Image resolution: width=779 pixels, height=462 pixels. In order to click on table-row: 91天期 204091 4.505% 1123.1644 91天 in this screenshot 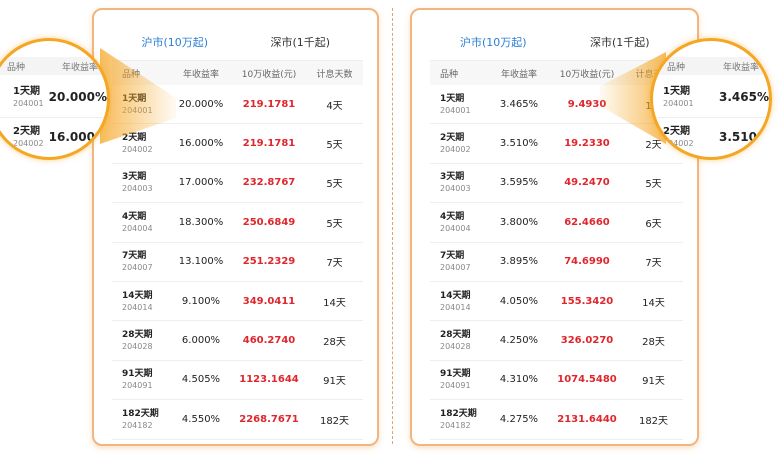, I will do `click(237, 381)`.